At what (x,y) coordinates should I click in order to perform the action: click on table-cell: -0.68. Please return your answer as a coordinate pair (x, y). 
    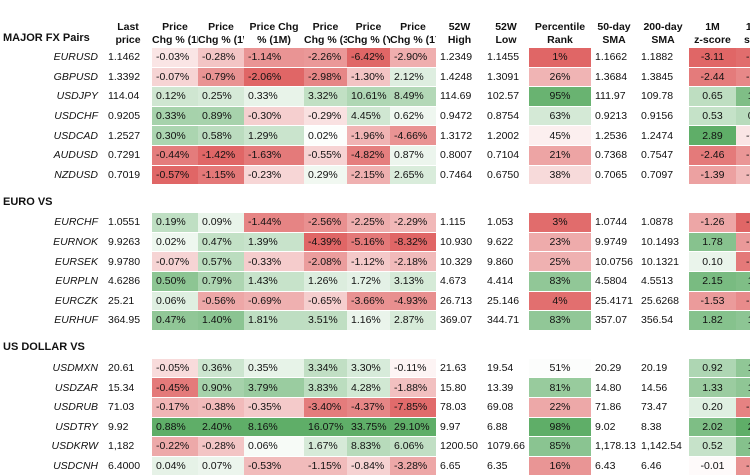
    Looking at the image, I should click on (743, 175).